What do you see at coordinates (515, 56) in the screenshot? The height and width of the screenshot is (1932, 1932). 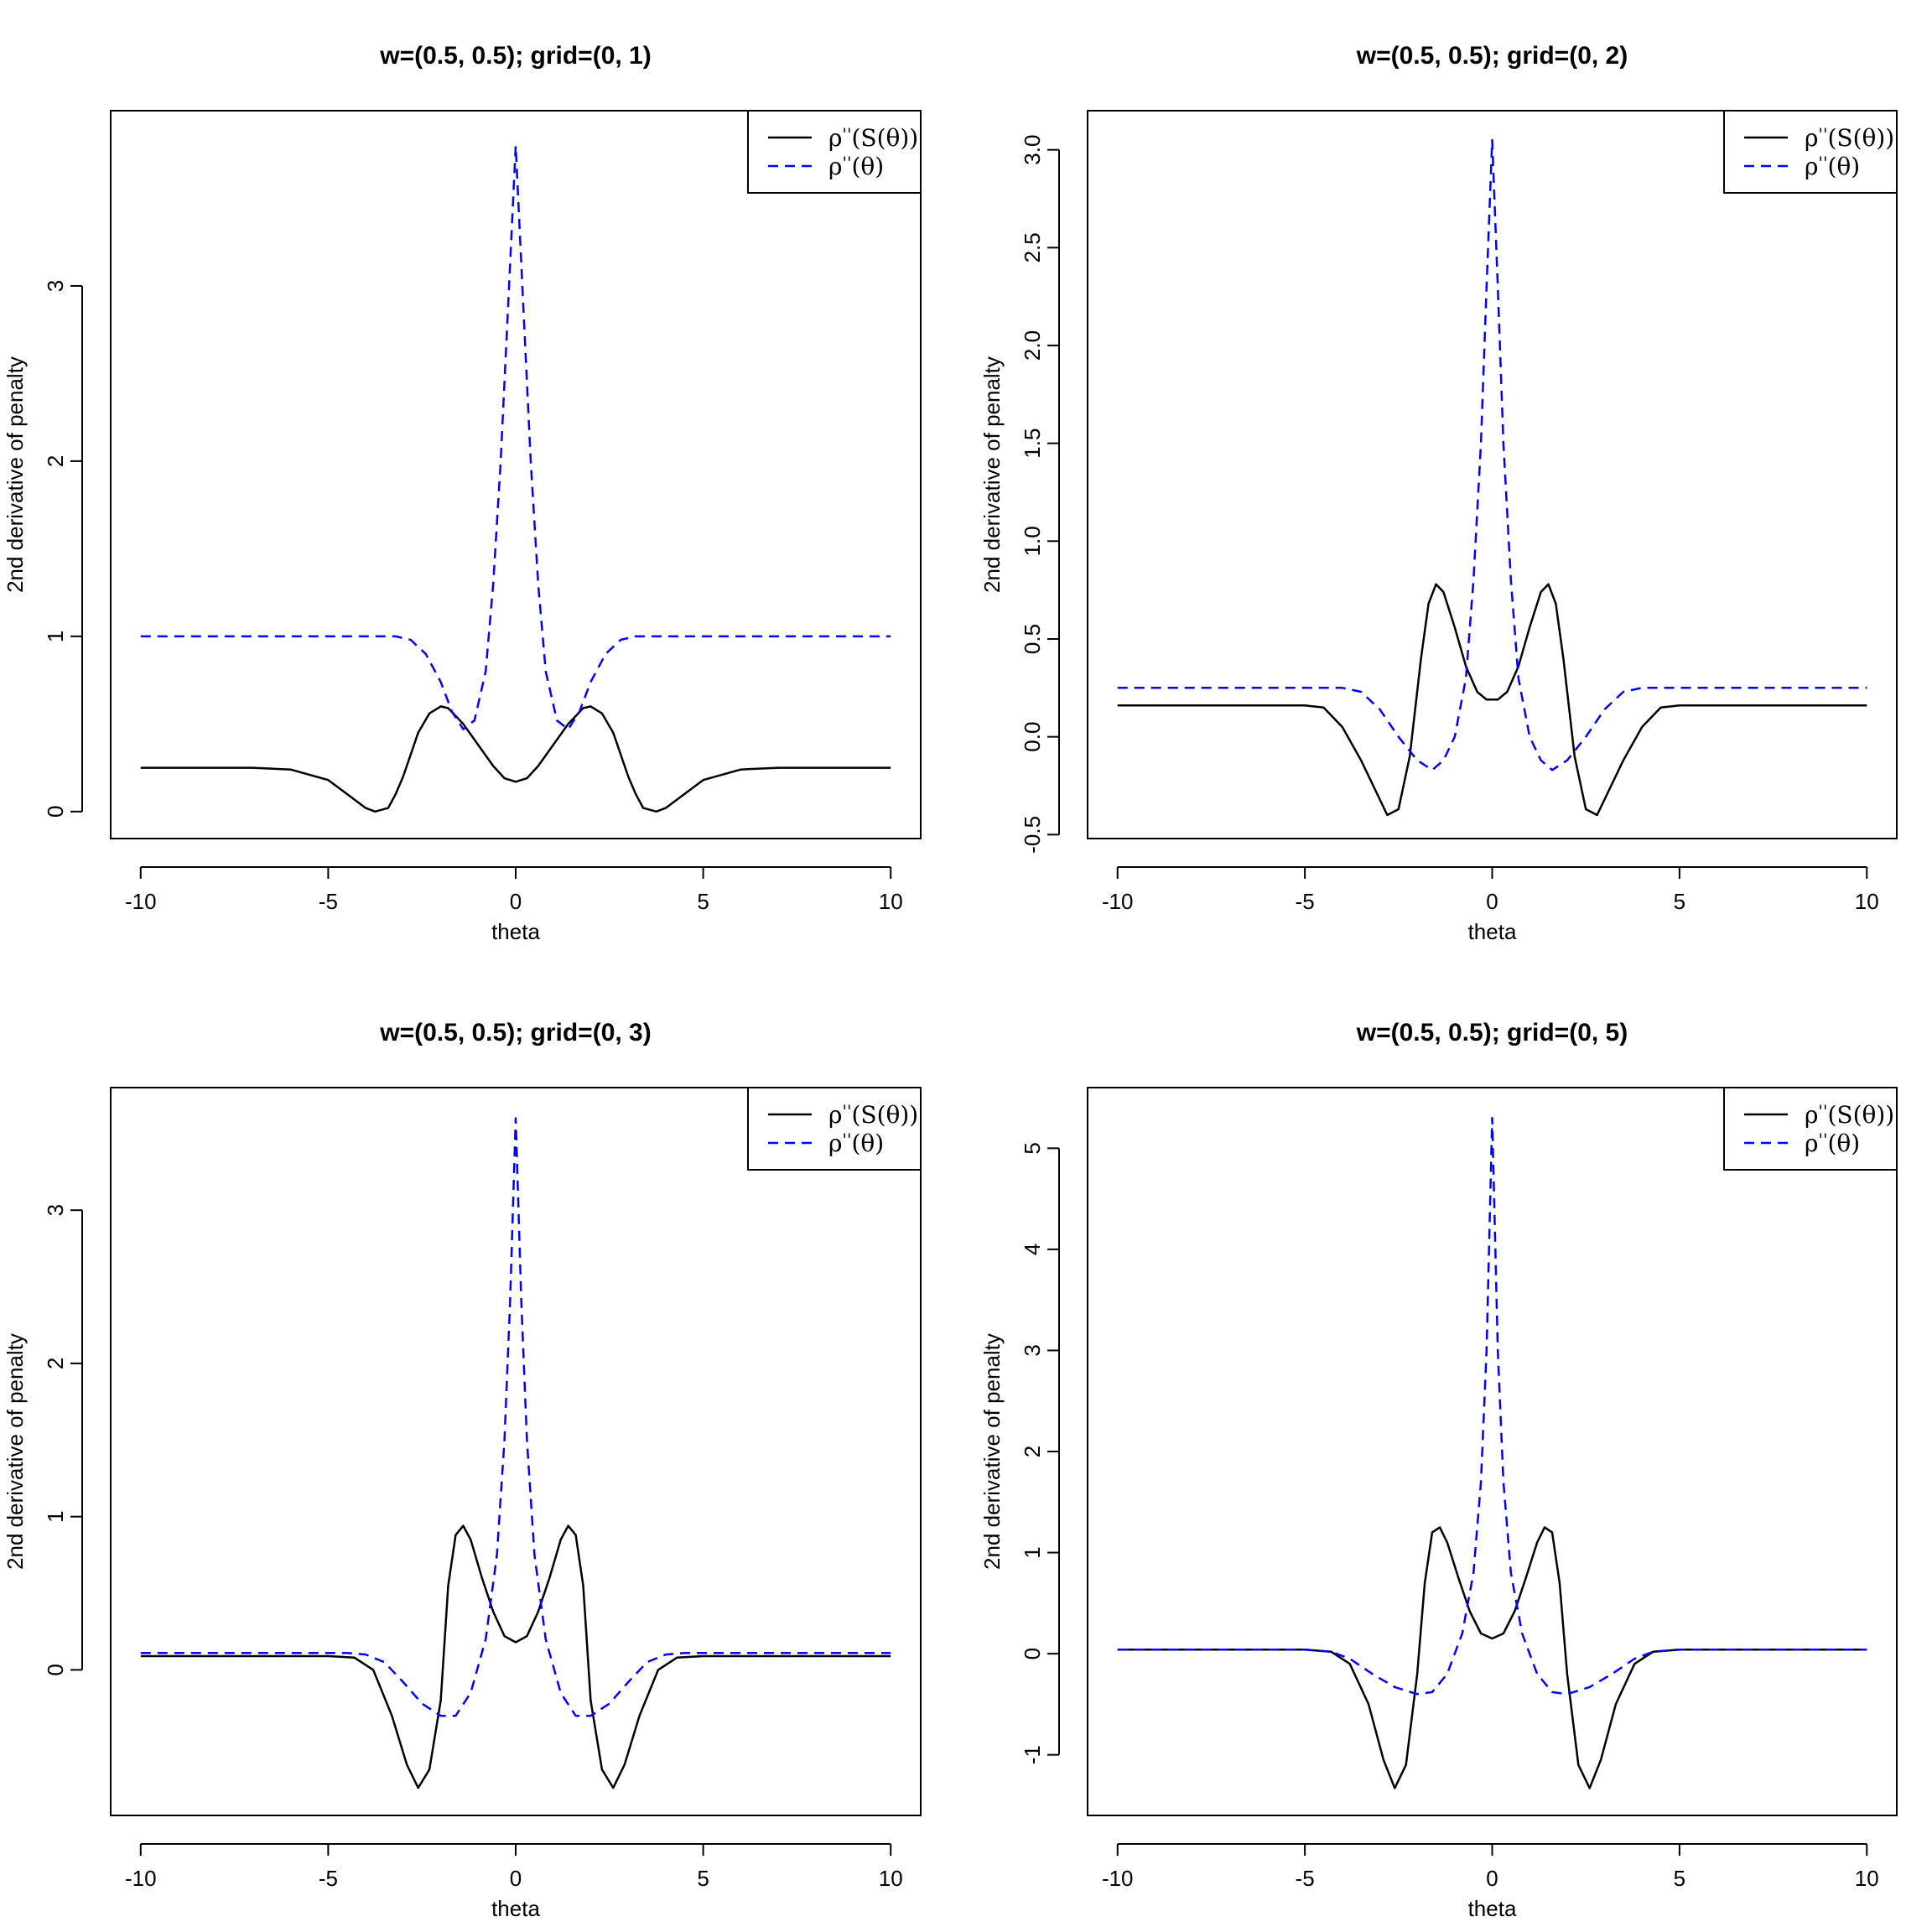 I see `panel-title: w=(0.5, 0.5); grid=(0, 1)` at bounding box center [515, 56].